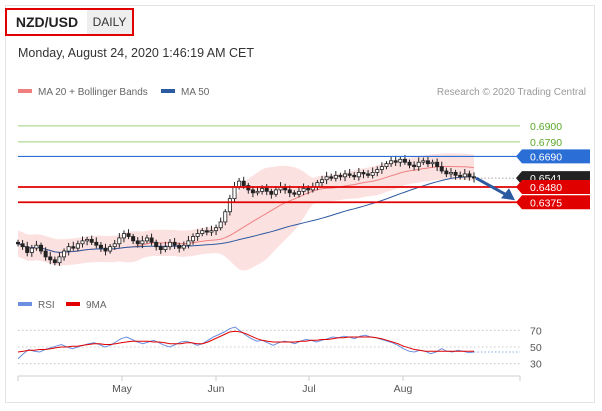 The image size is (602, 411). I want to click on rsi-plot: 70 50 30, so click(279, 348).